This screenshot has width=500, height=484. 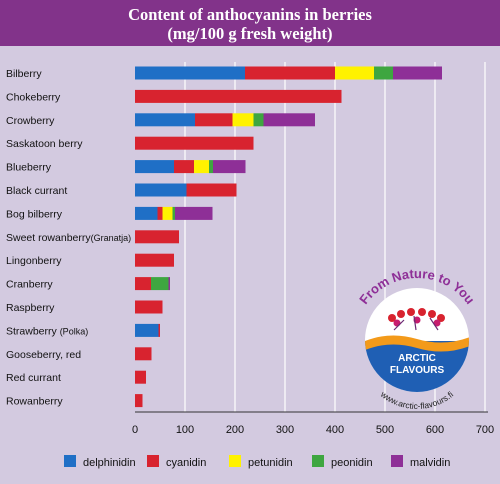 What do you see at coordinates (430, 463) in the screenshot?
I see `legend-label: malvidin` at bounding box center [430, 463].